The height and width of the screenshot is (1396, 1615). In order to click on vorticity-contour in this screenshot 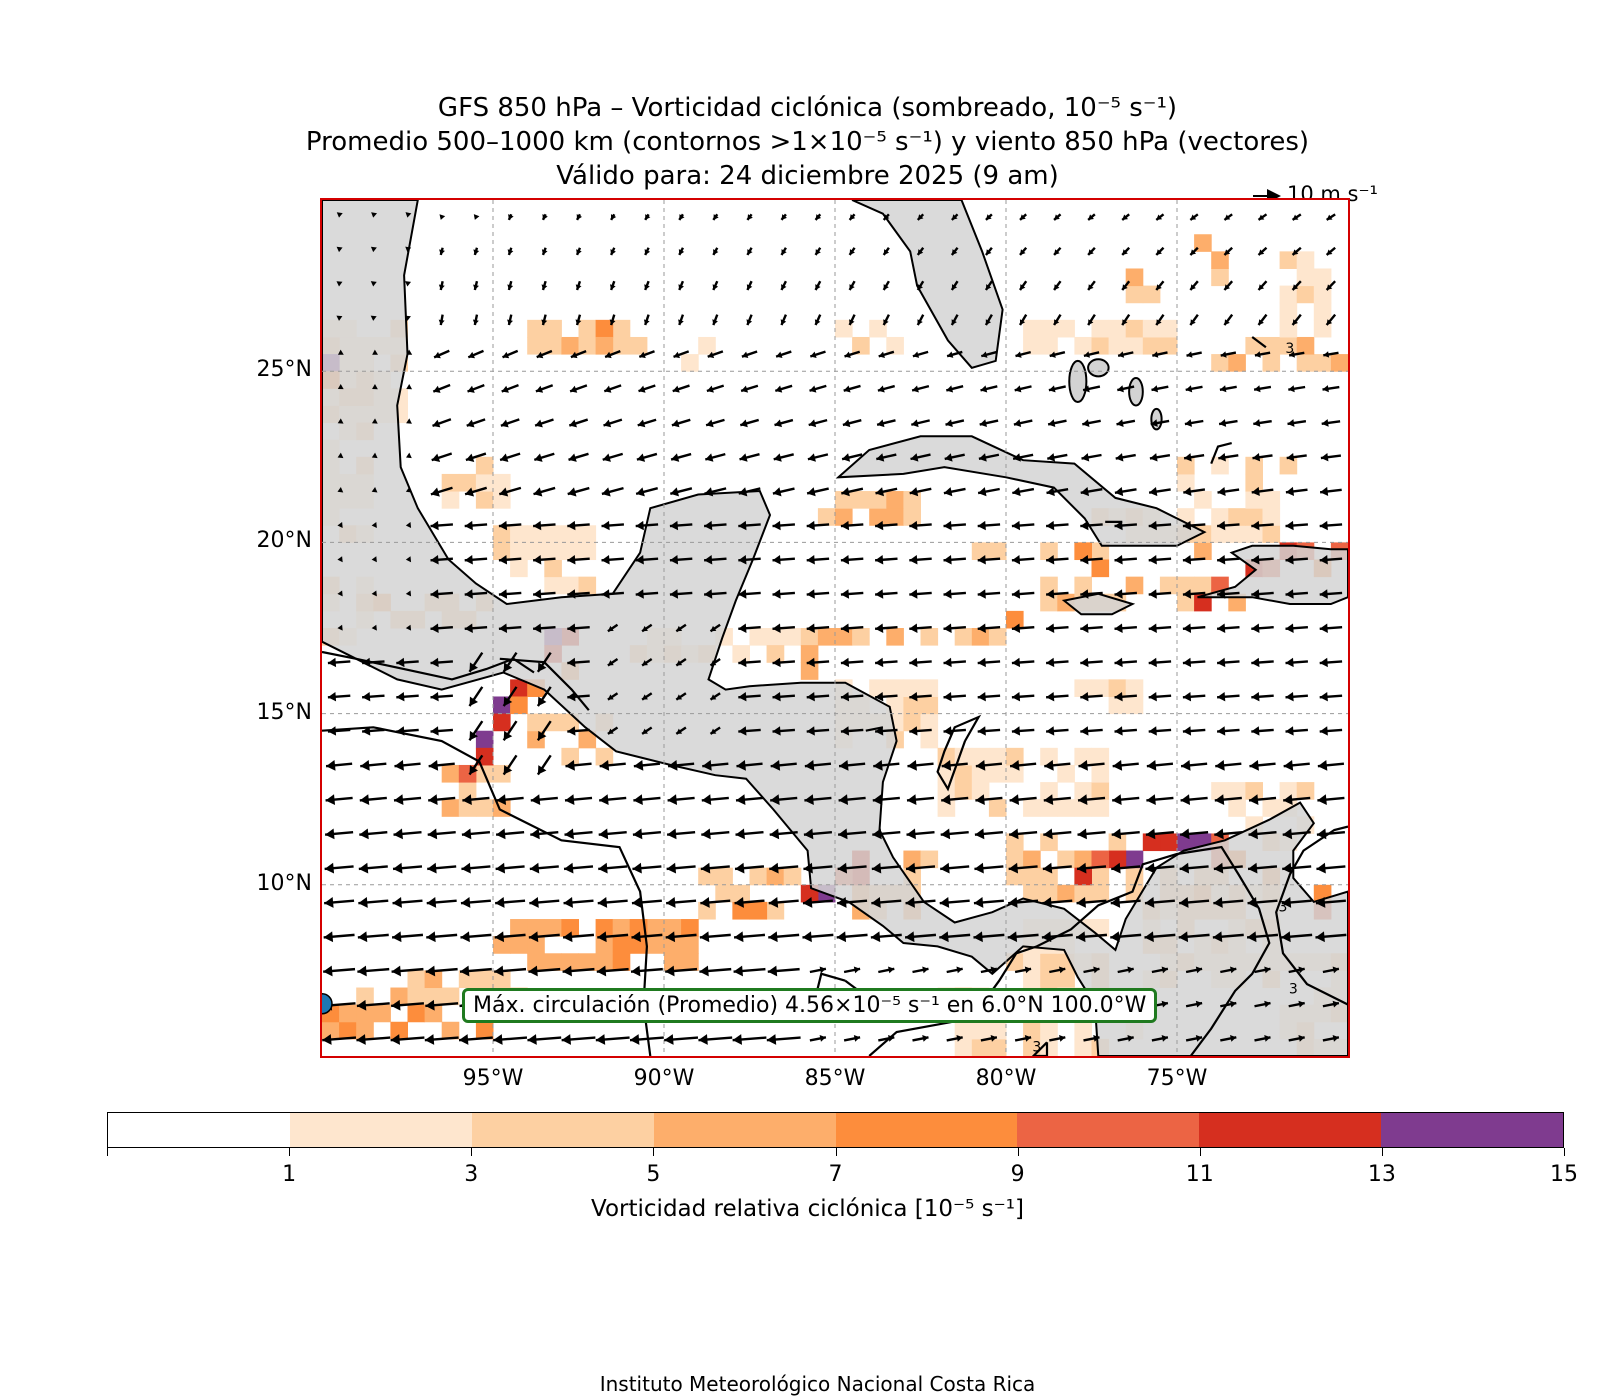, I will do `click(1221, 453)`.